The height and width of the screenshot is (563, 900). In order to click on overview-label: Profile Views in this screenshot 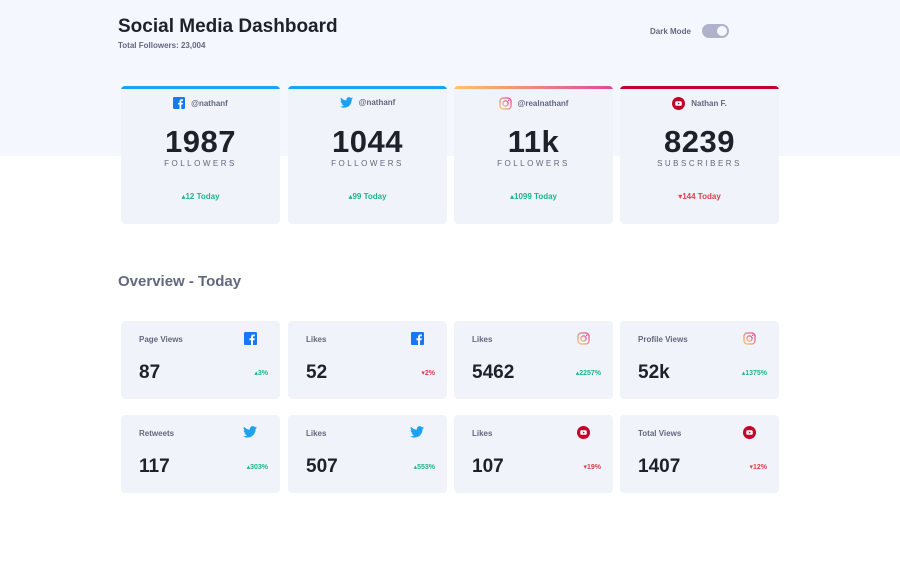, I will do `click(663, 339)`.